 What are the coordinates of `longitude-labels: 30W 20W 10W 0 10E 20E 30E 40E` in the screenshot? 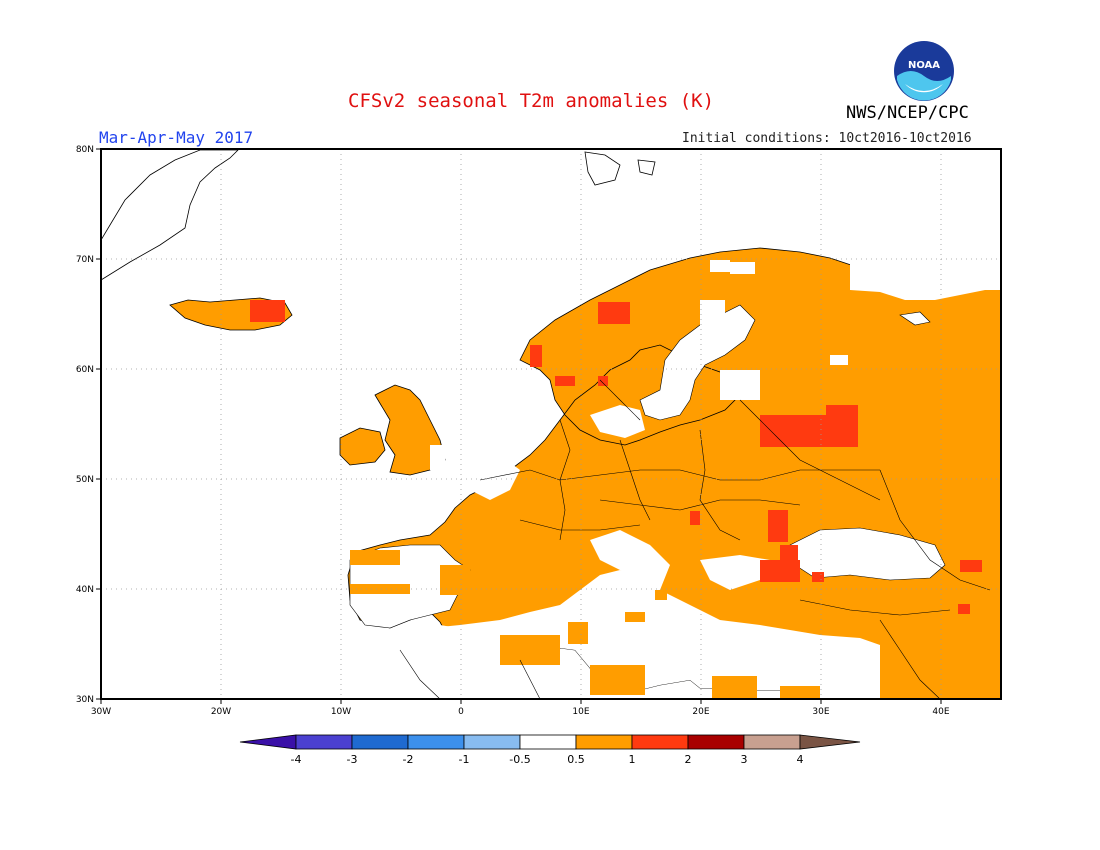 It's located at (520, 712).